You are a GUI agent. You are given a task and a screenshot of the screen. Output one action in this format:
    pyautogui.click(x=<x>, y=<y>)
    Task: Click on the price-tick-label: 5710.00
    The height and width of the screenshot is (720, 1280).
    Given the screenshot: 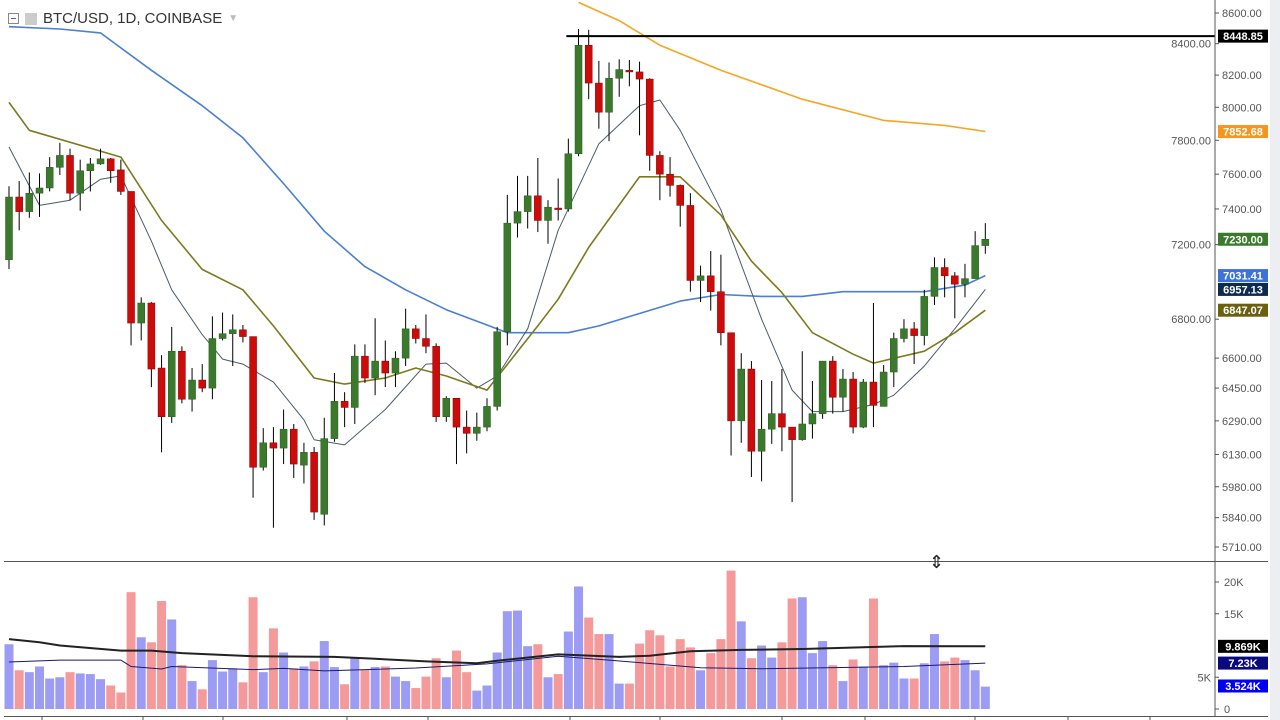 What is the action you would take?
    pyautogui.click(x=1242, y=548)
    